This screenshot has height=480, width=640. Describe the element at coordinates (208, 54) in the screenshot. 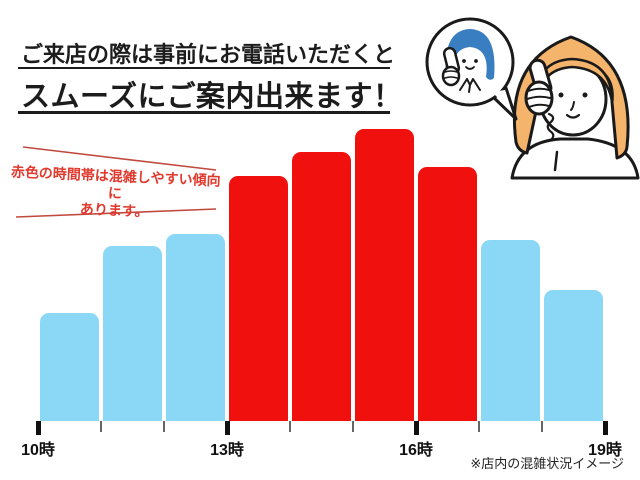

I see `heading-line1: ご来店の際は事前にお電話いただくと` at that location.